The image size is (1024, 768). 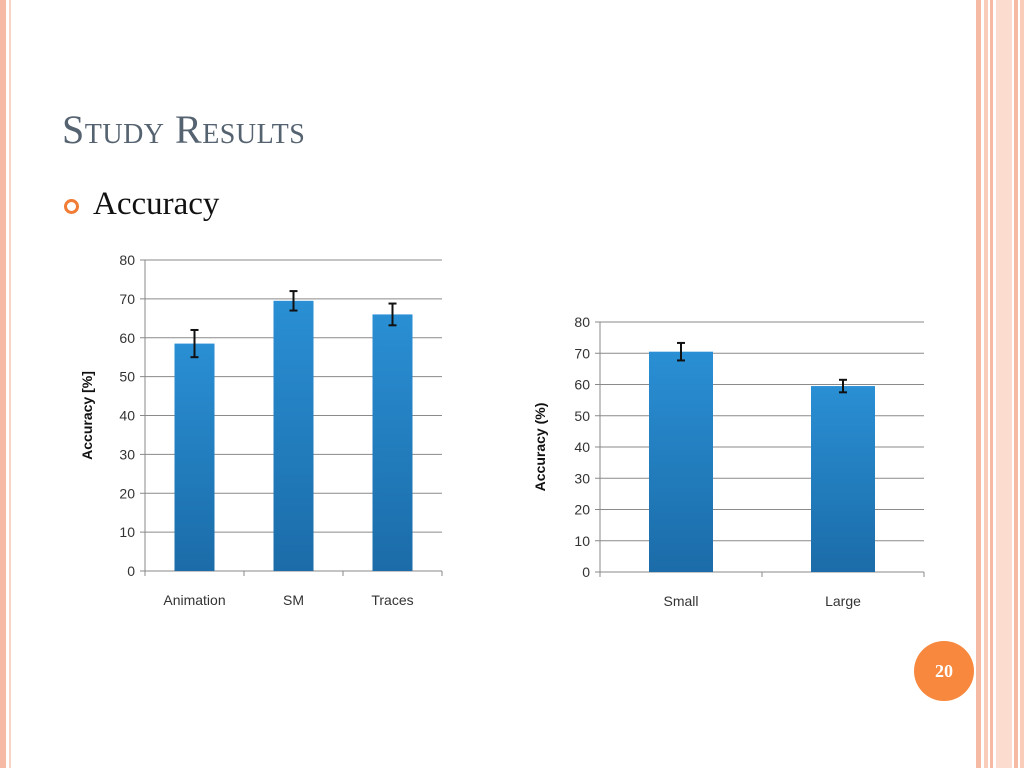 I want to click on slide-left-border-inner, so click(x=10, y=384).